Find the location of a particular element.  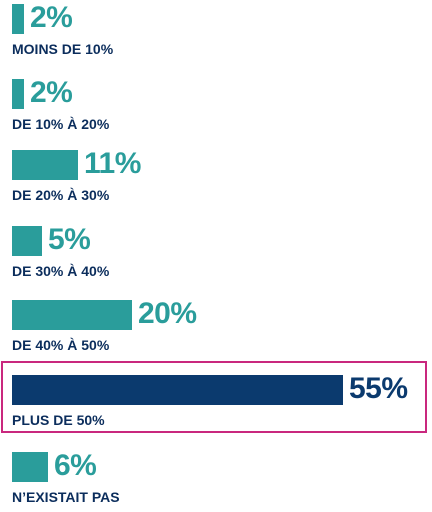

bar-row: 2% MOINS DE 10% is located at coordinates (216, 32).